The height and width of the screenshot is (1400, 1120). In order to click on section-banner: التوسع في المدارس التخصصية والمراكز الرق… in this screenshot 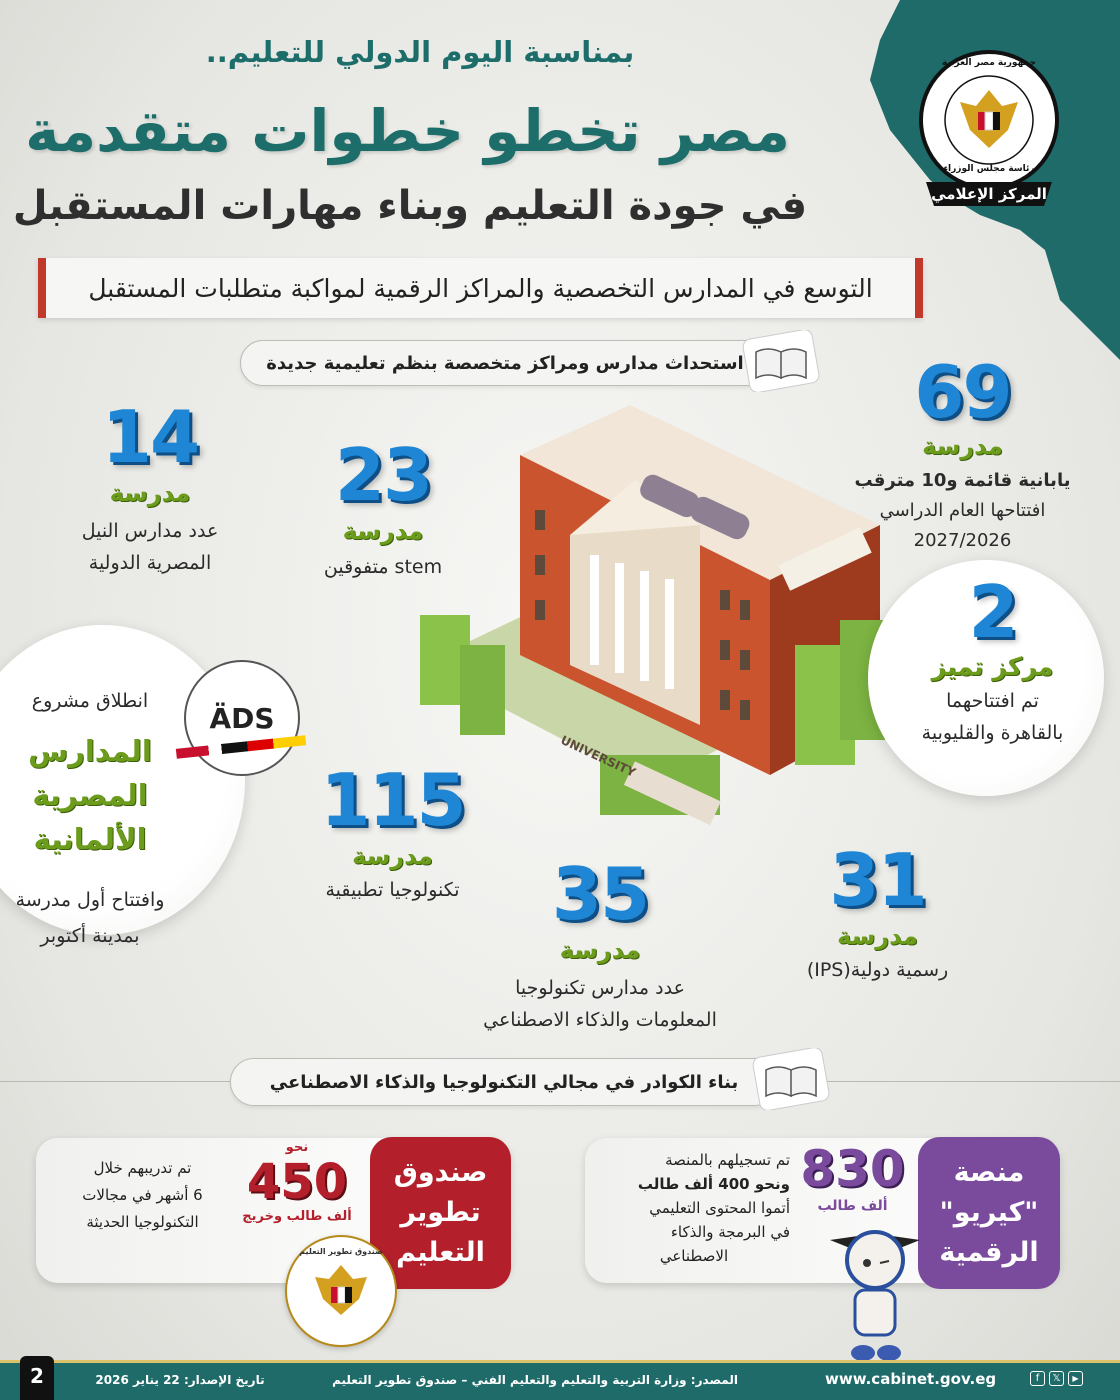, I will do `click(480, 288)`.